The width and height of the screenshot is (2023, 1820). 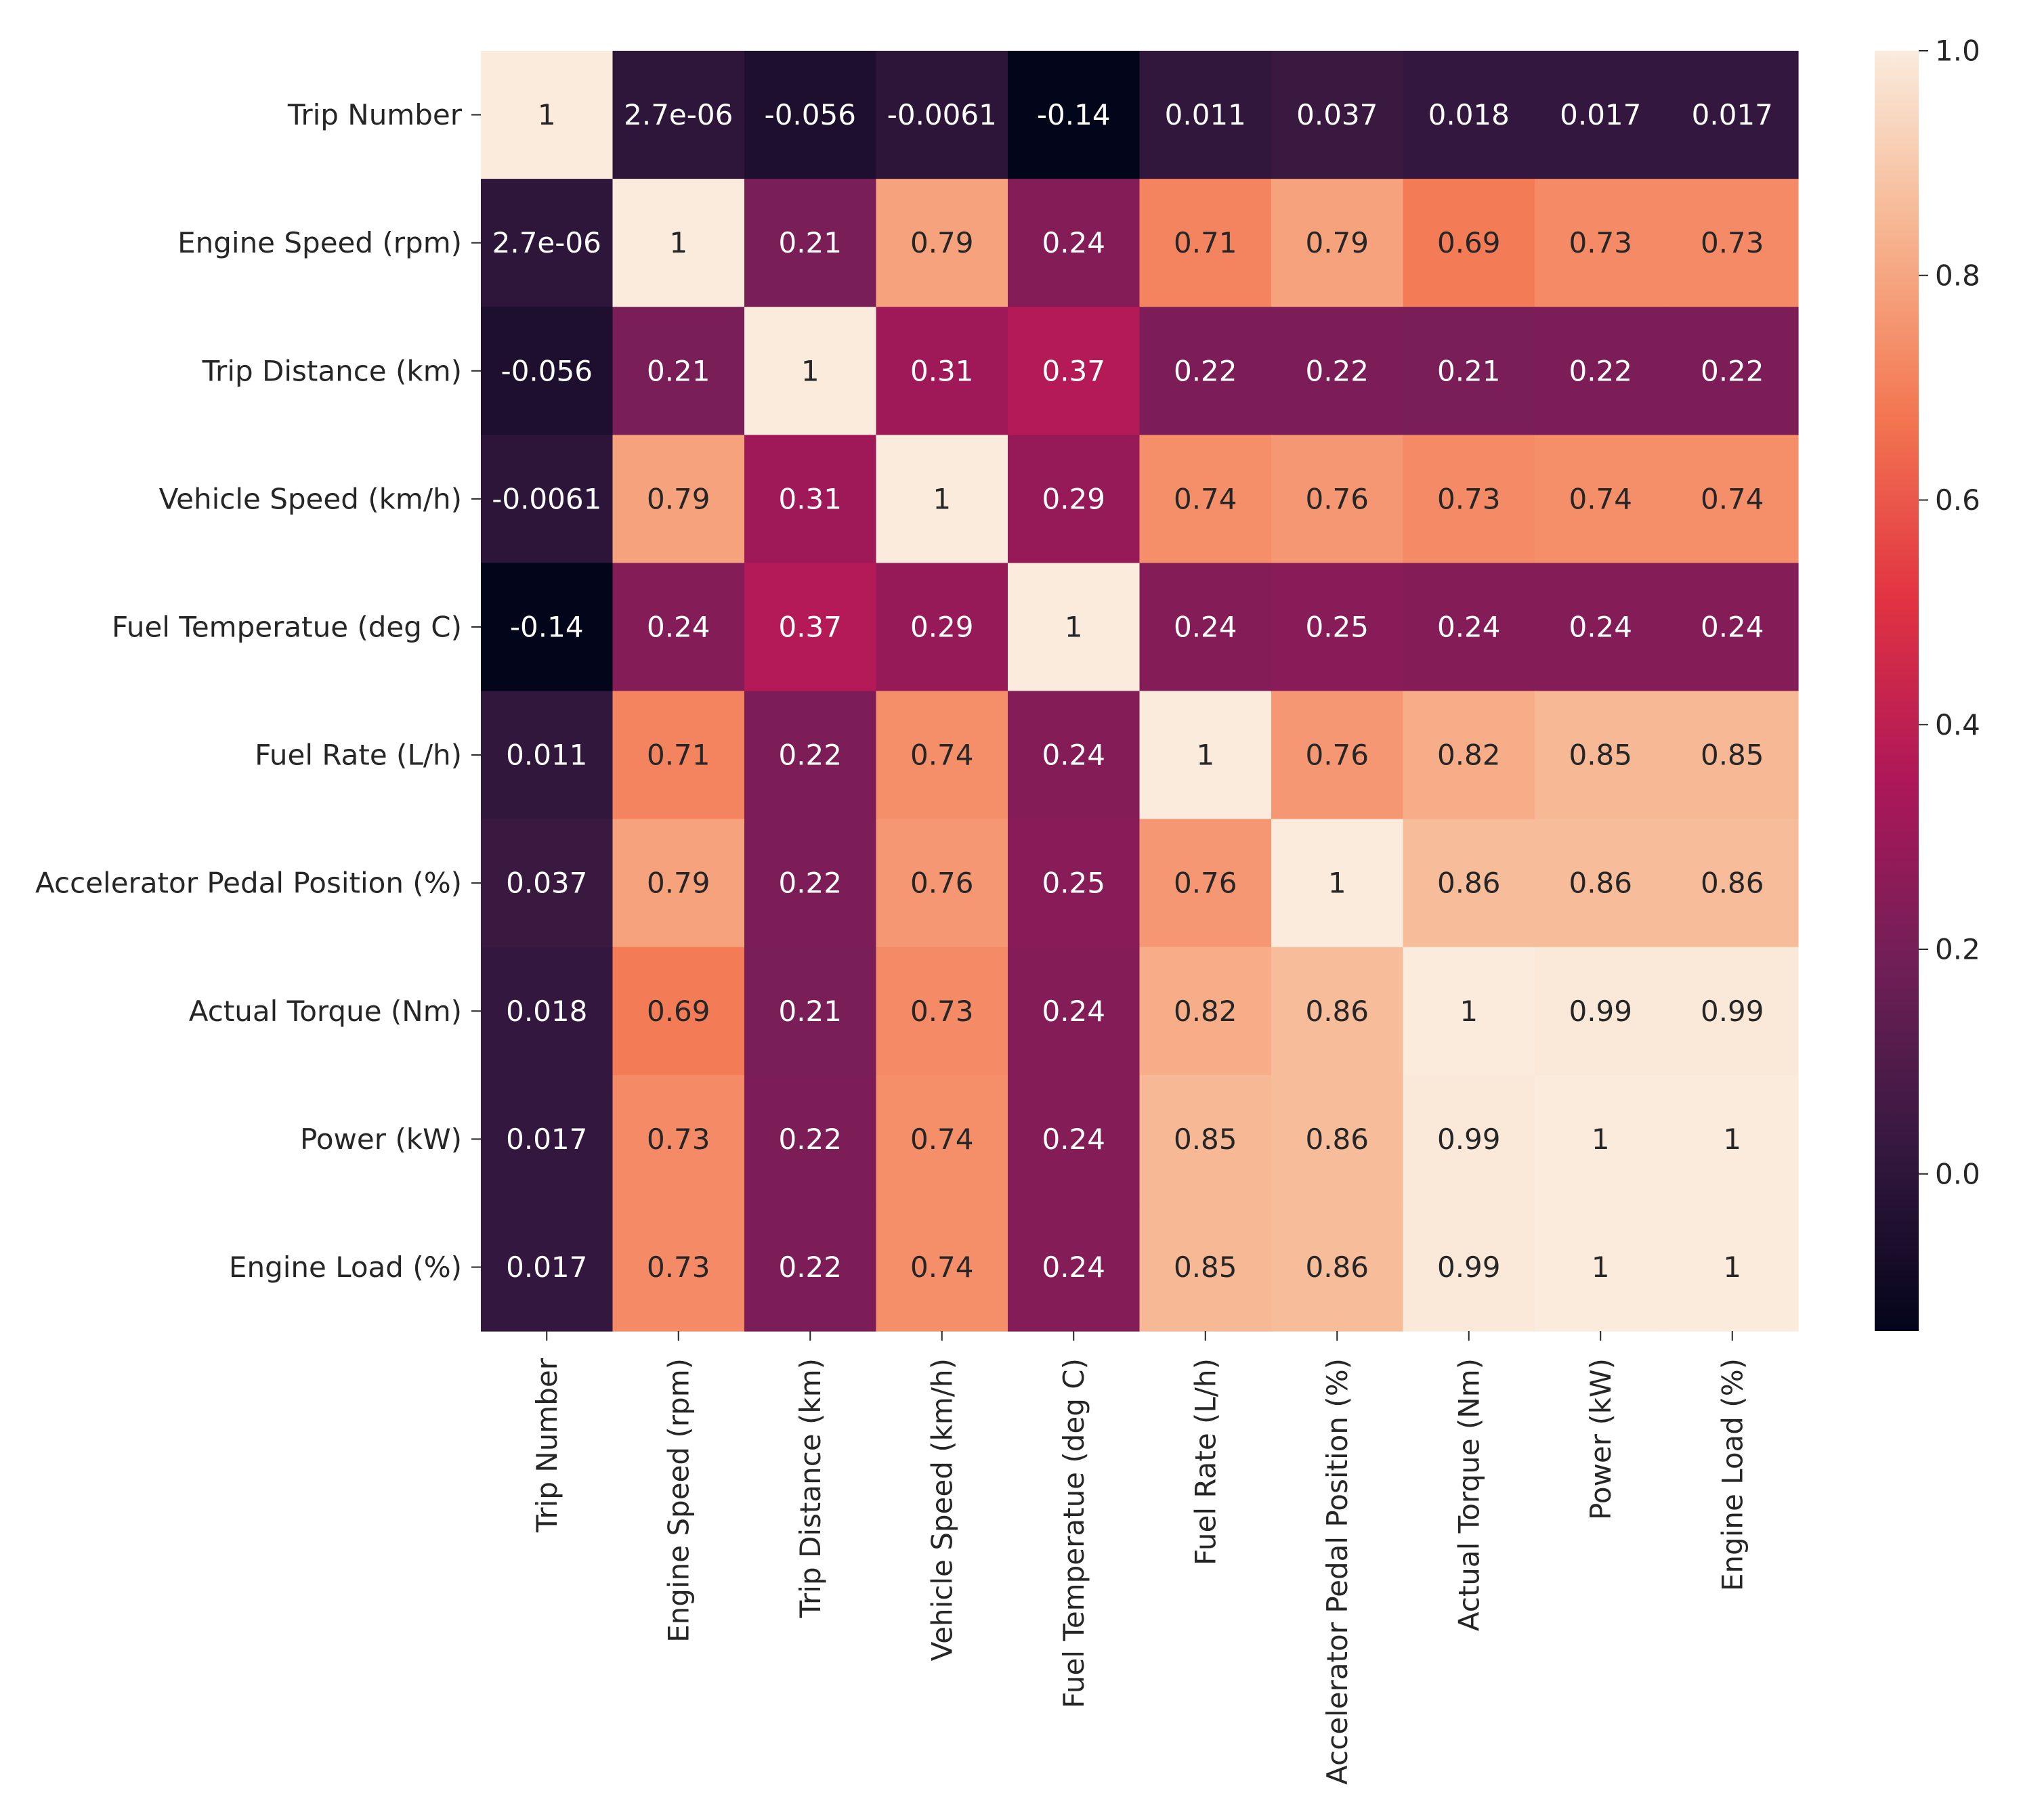 I want to click on cell-annotation: 0.21, so click(x=810, y=243).